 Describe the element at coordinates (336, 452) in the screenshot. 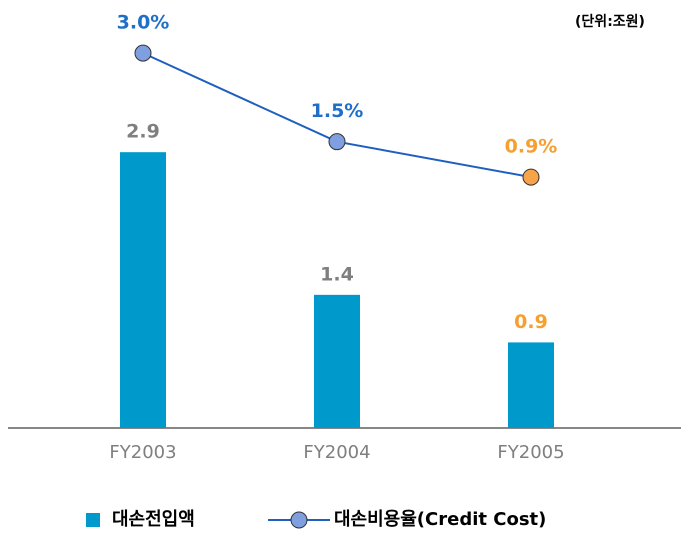

I see `x-tick-label: FY2004` at that location.